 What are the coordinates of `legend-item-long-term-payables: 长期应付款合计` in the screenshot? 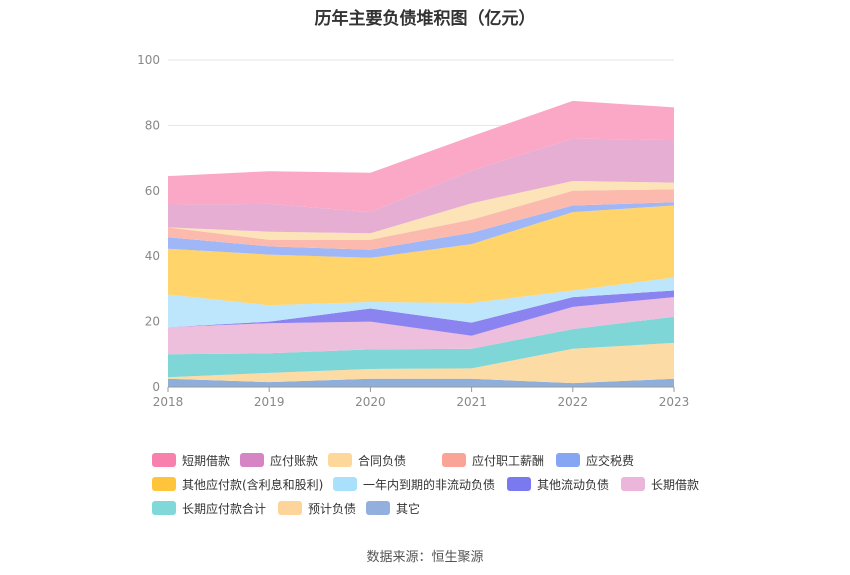 It's located at (215, 508).